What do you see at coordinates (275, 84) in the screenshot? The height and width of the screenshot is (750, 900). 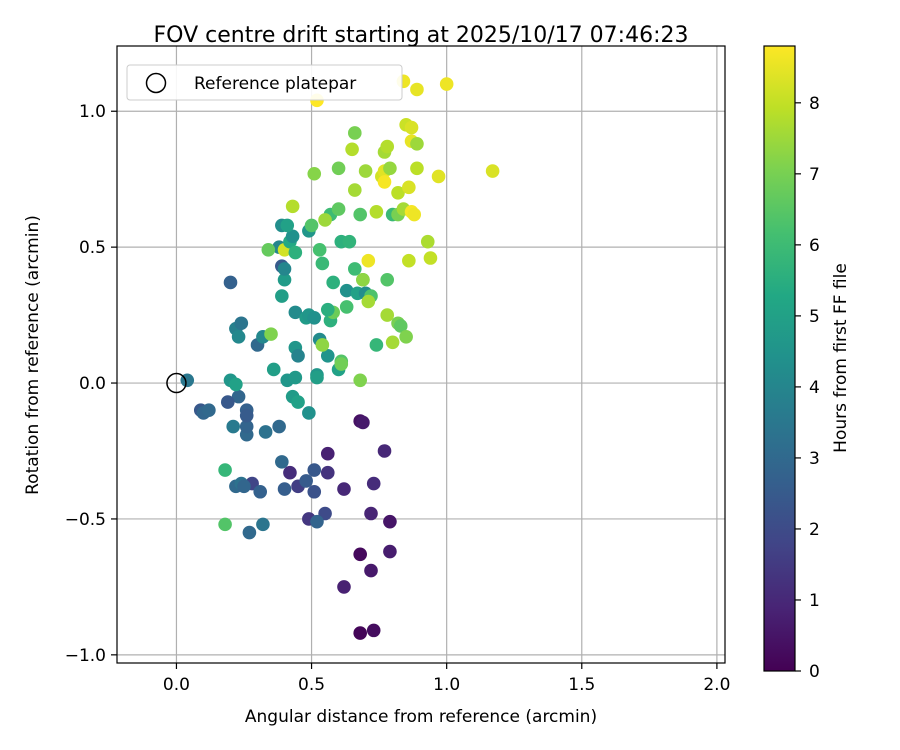 I see `legend-label: Reference platepar` at bounding box center [275, 84].